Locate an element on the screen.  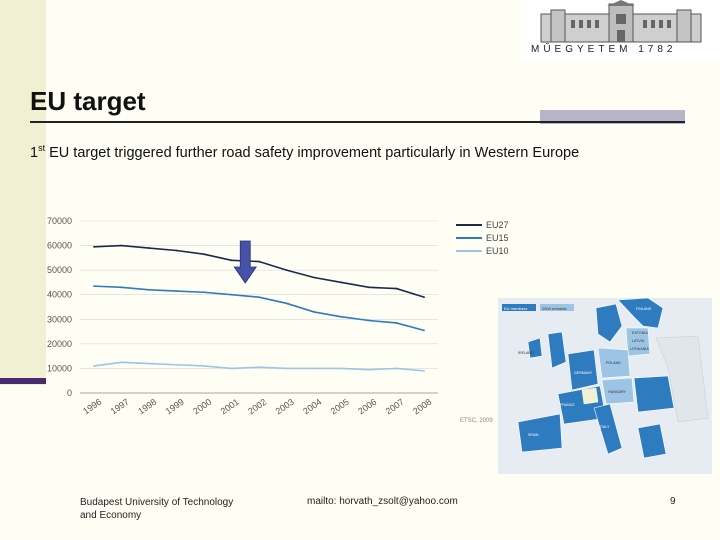
page-number: 9 is located at coordinates (673, 501).